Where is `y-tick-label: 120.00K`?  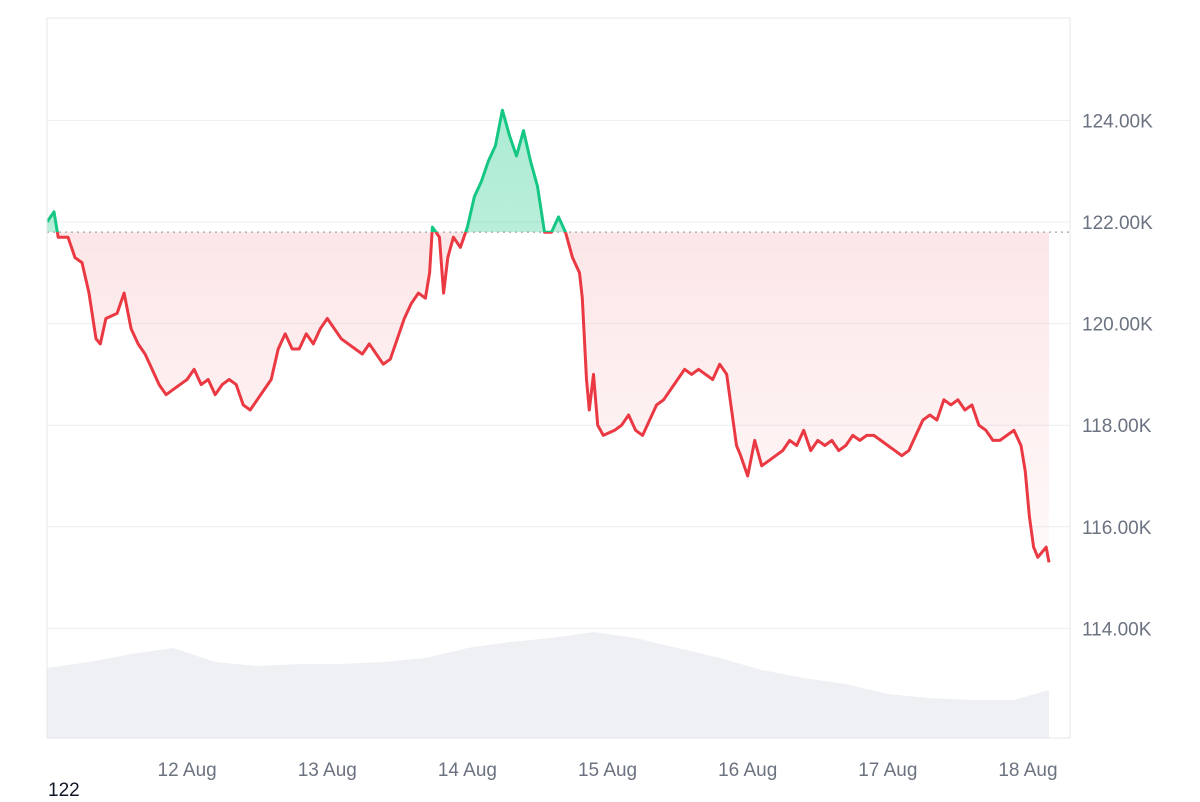 y-tick-label: 120.00K is located at coordinates (1117, 325).